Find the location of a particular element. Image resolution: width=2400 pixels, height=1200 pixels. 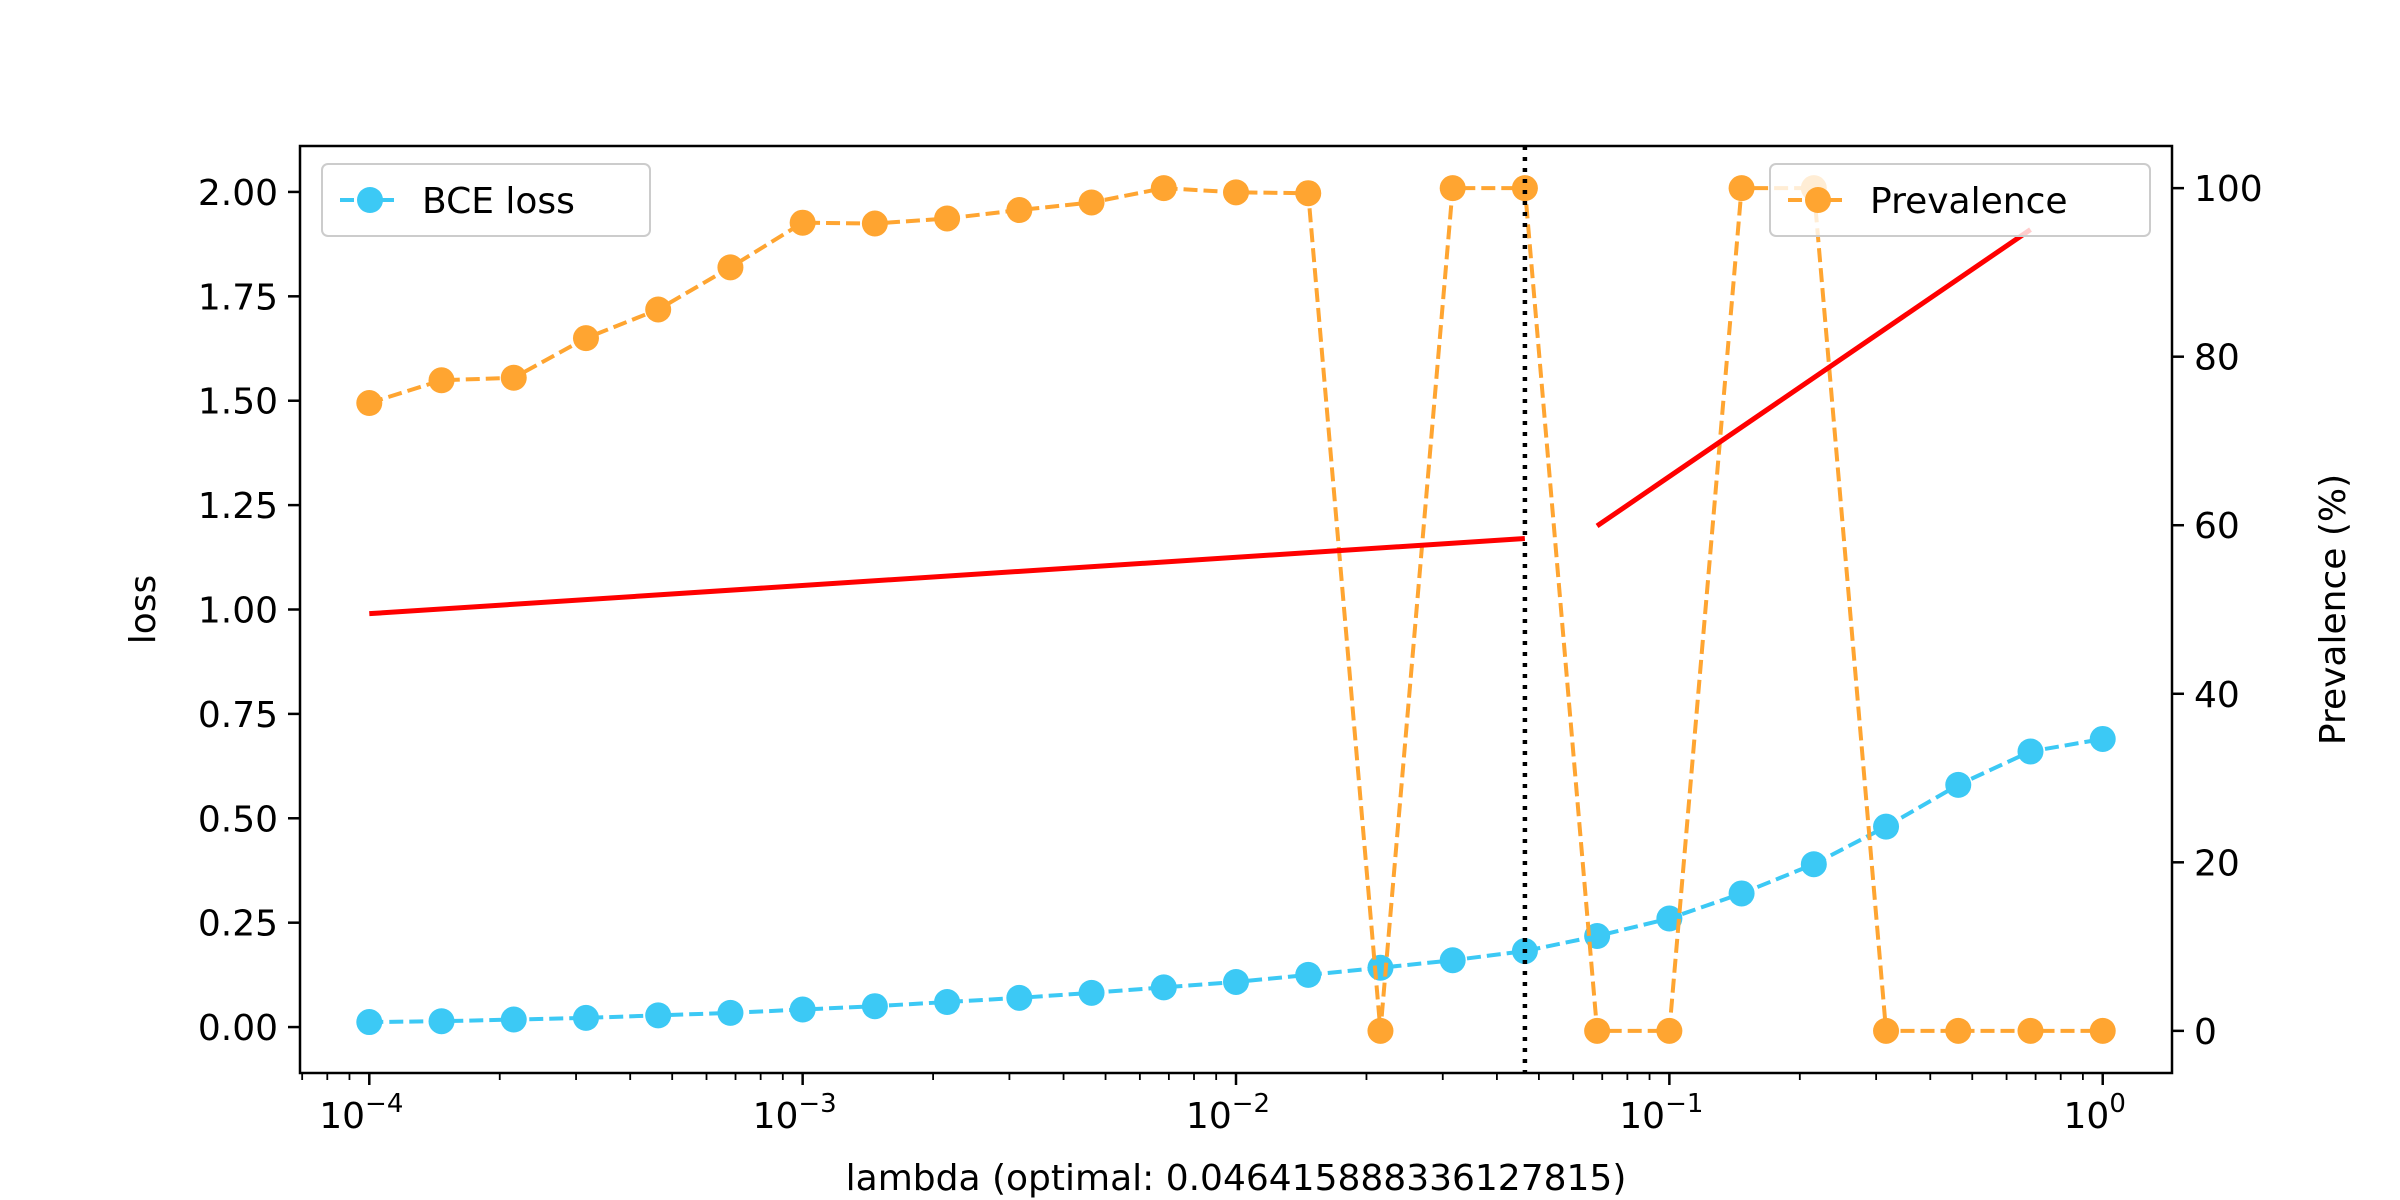

y-tick-label: 2.00 is located at coordinates (238, 193).